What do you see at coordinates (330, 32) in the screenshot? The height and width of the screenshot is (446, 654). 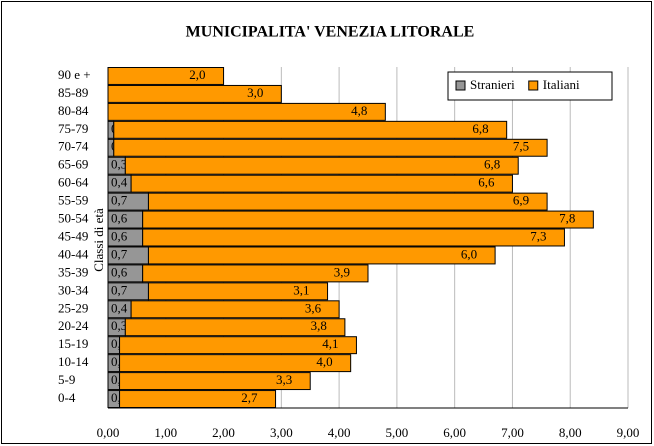 I see `chart-title: MUNICIPALITA' VENEZIA LITORALE` at bounding box center [330, 32].